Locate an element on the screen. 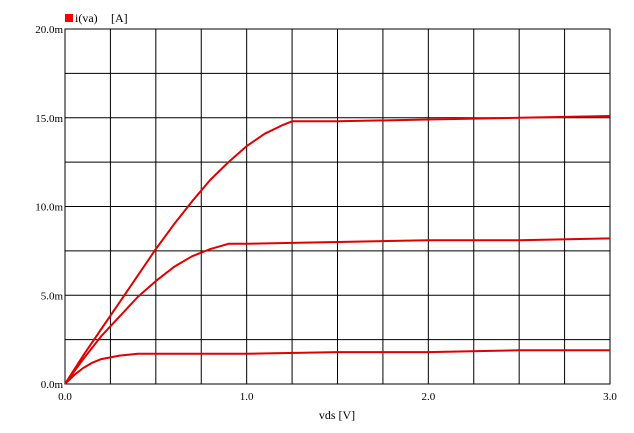 Image resolution: width=634 pixels, height=433 pixels. y-tick-label-3: 15.0m is located at coordinates (49, 119).